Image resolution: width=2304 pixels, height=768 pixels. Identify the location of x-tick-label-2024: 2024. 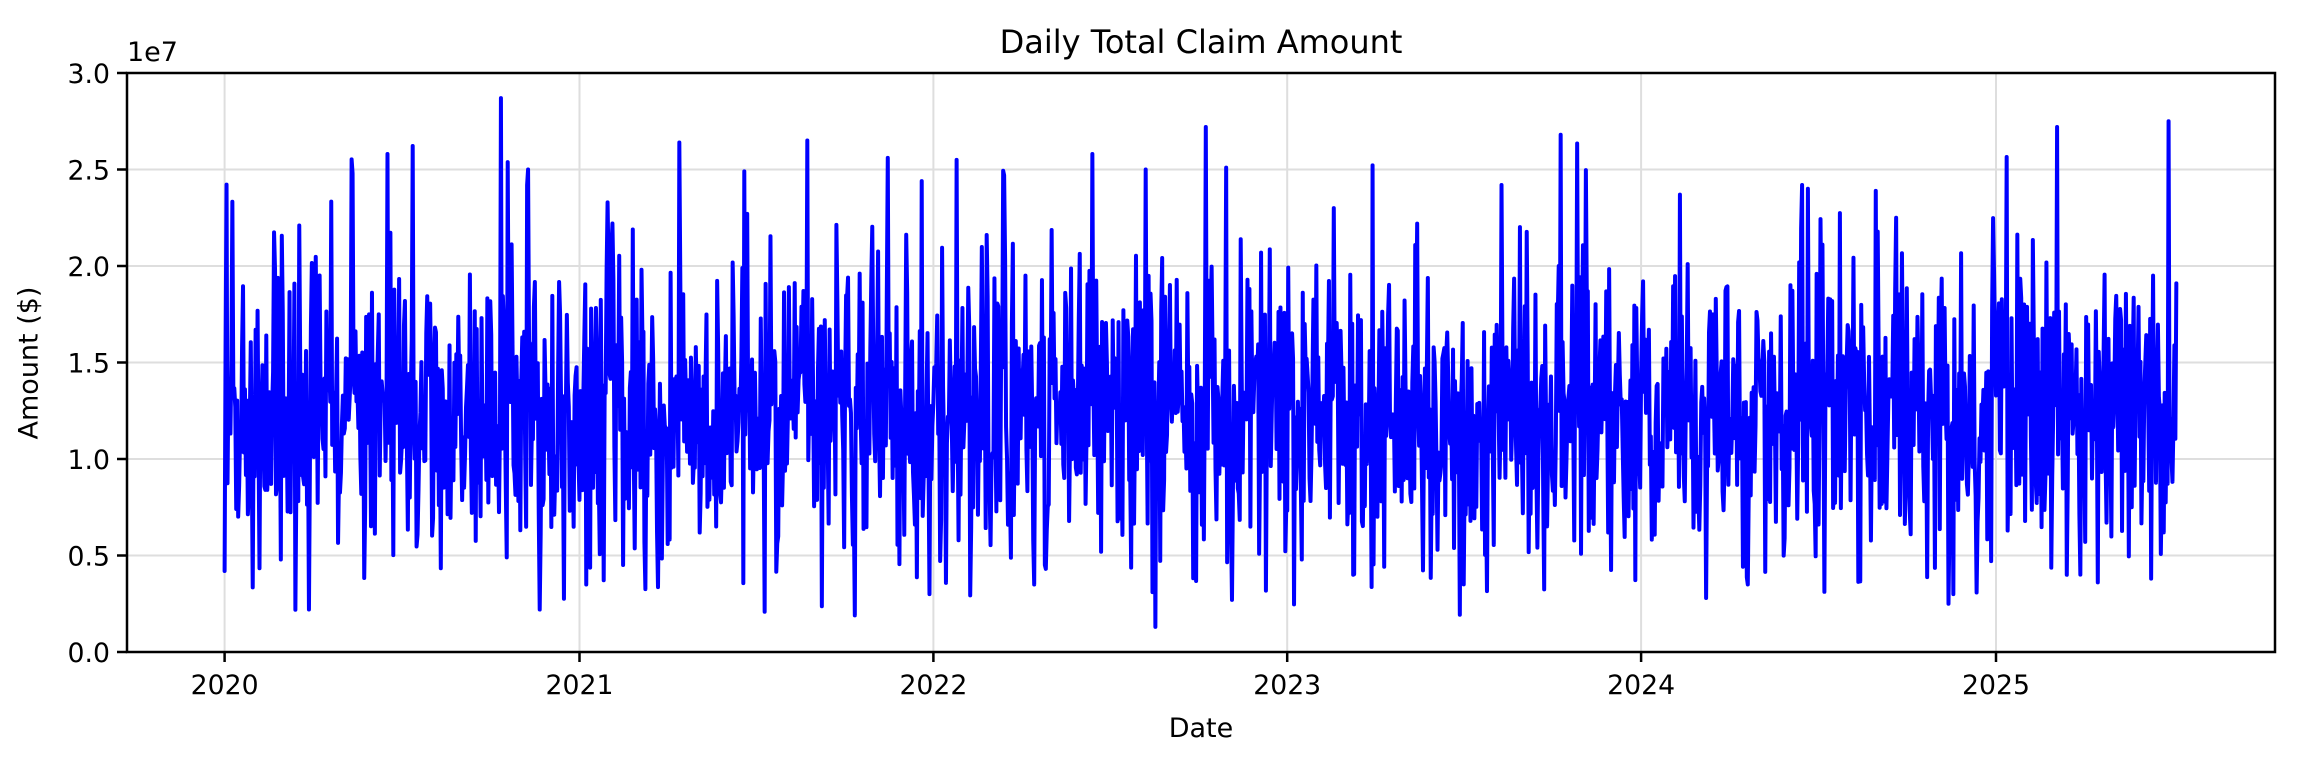
(1641, 685).